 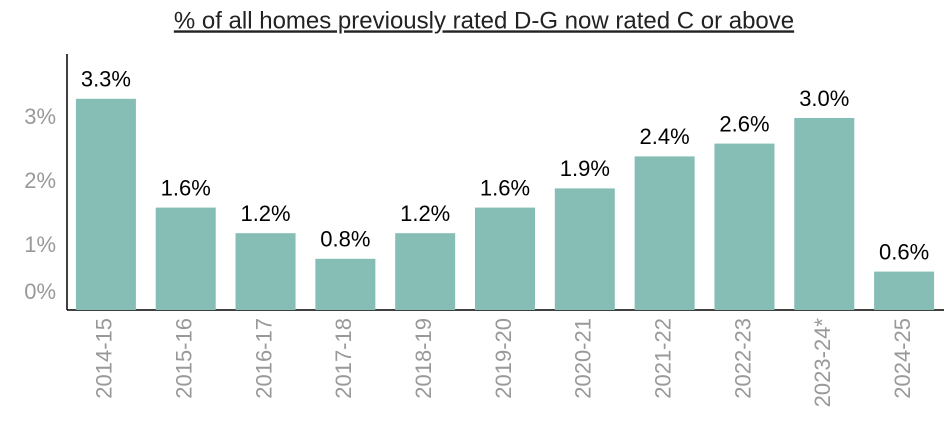 What do you see at coordinates (40, 180) in the screenshot?
I see `y-tick-label: 2%` at bounding box center [40, 180].